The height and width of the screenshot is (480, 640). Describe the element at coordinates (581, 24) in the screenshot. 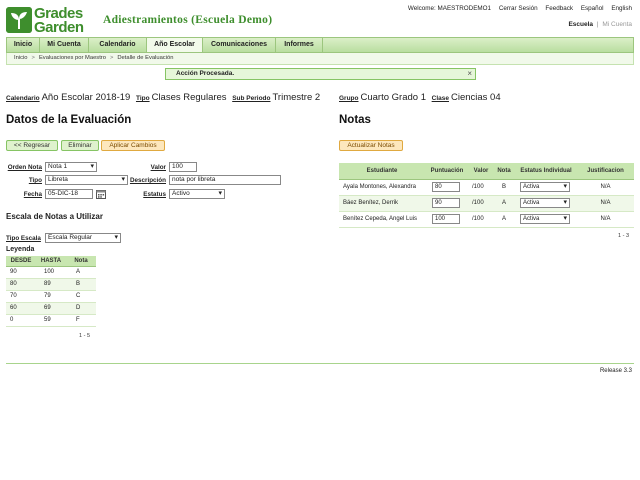

I see `scope-school-link: Escuela` at that location.